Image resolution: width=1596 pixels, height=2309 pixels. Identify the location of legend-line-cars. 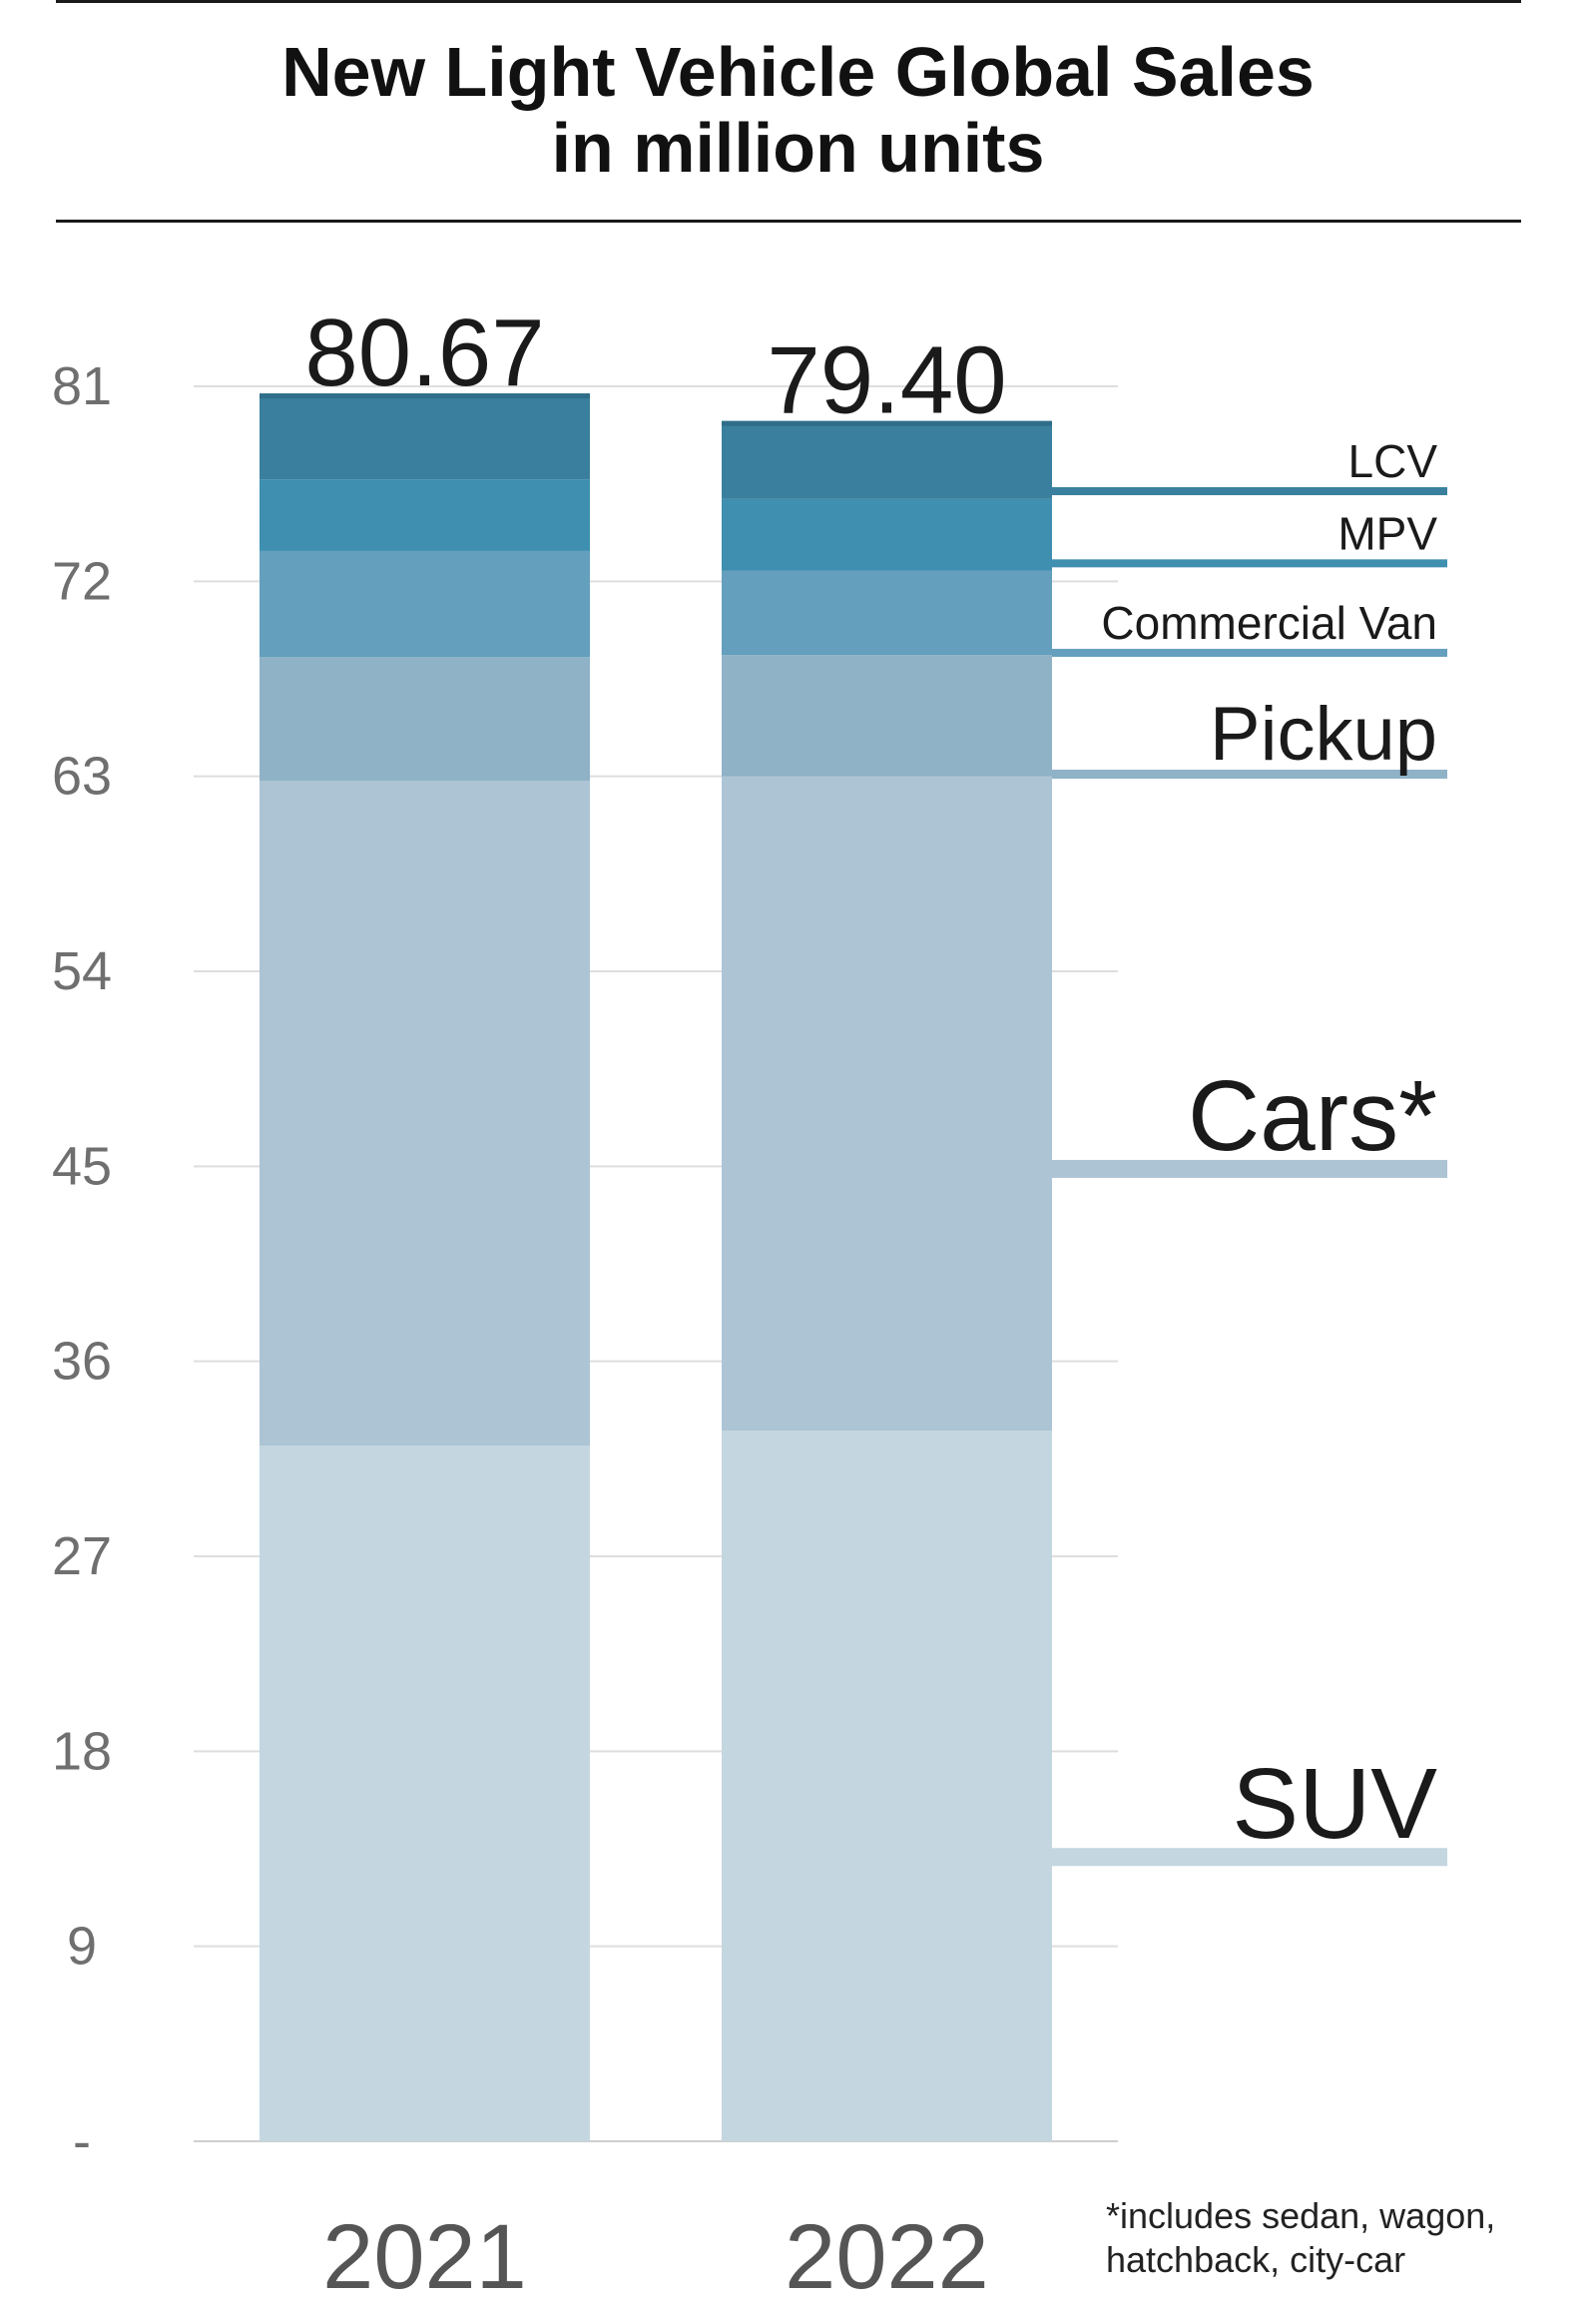
(1249, 1168).